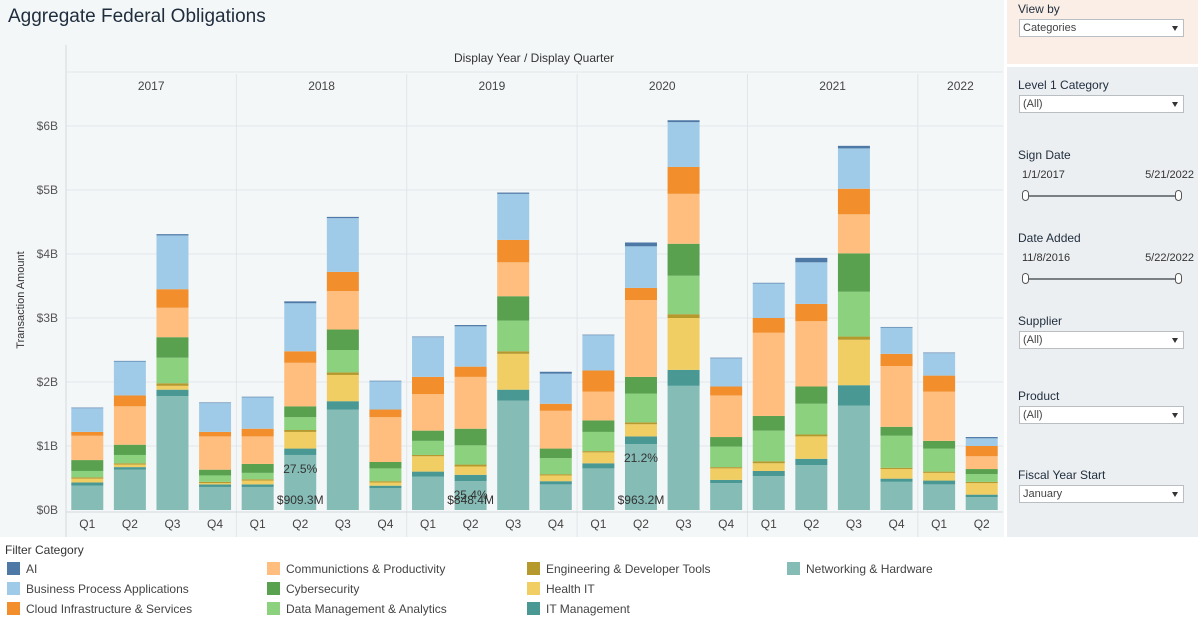 The width and height of the screenshot is (1198, 623). I want to click on legend-label: Cloud Infrastructure & Services, so click(109, 609).